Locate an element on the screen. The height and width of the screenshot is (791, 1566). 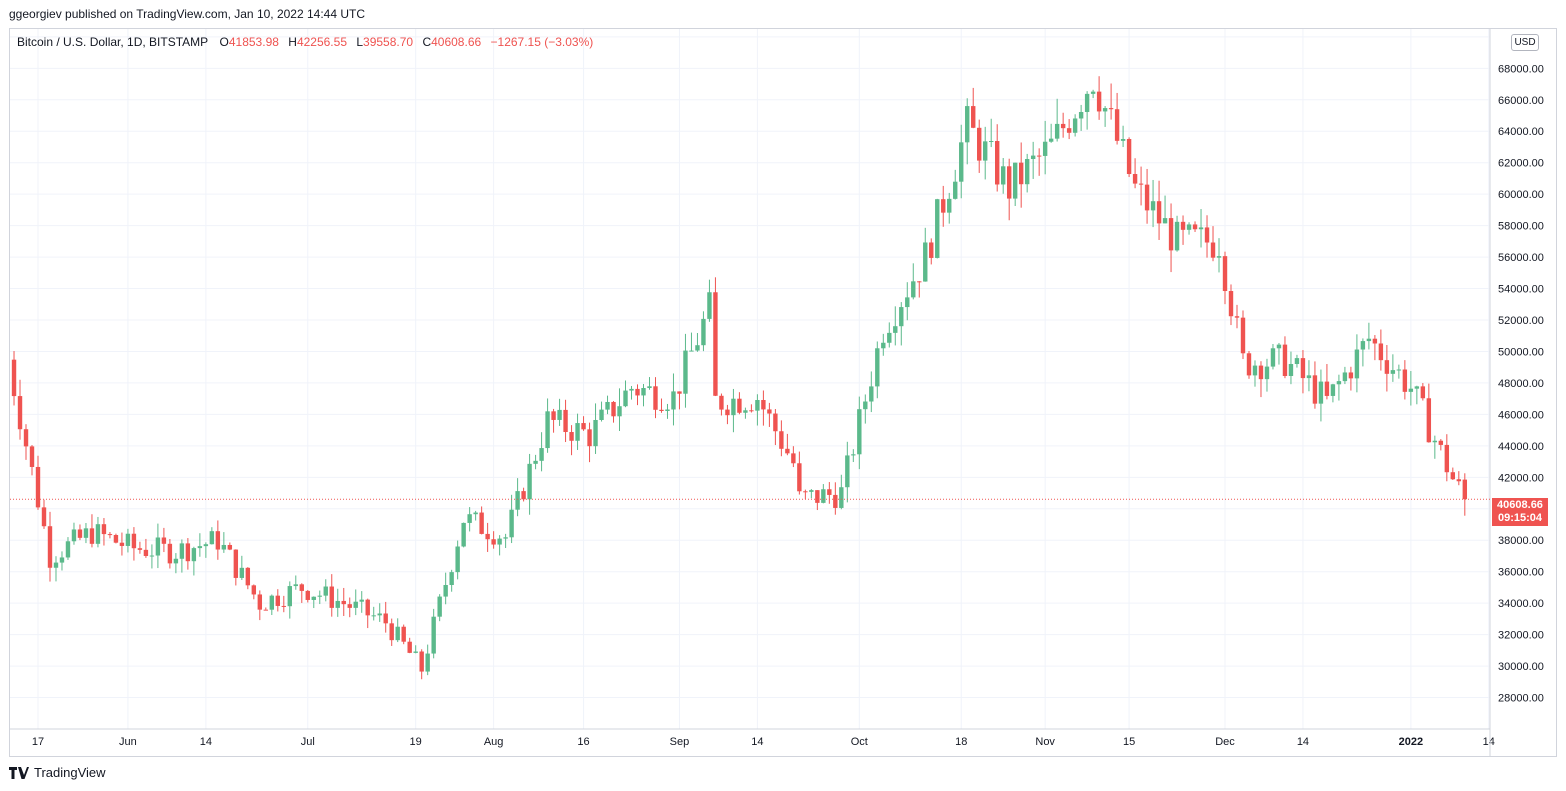
bar-countdown: 09:15:04 is located at coordinates (1520, 518).